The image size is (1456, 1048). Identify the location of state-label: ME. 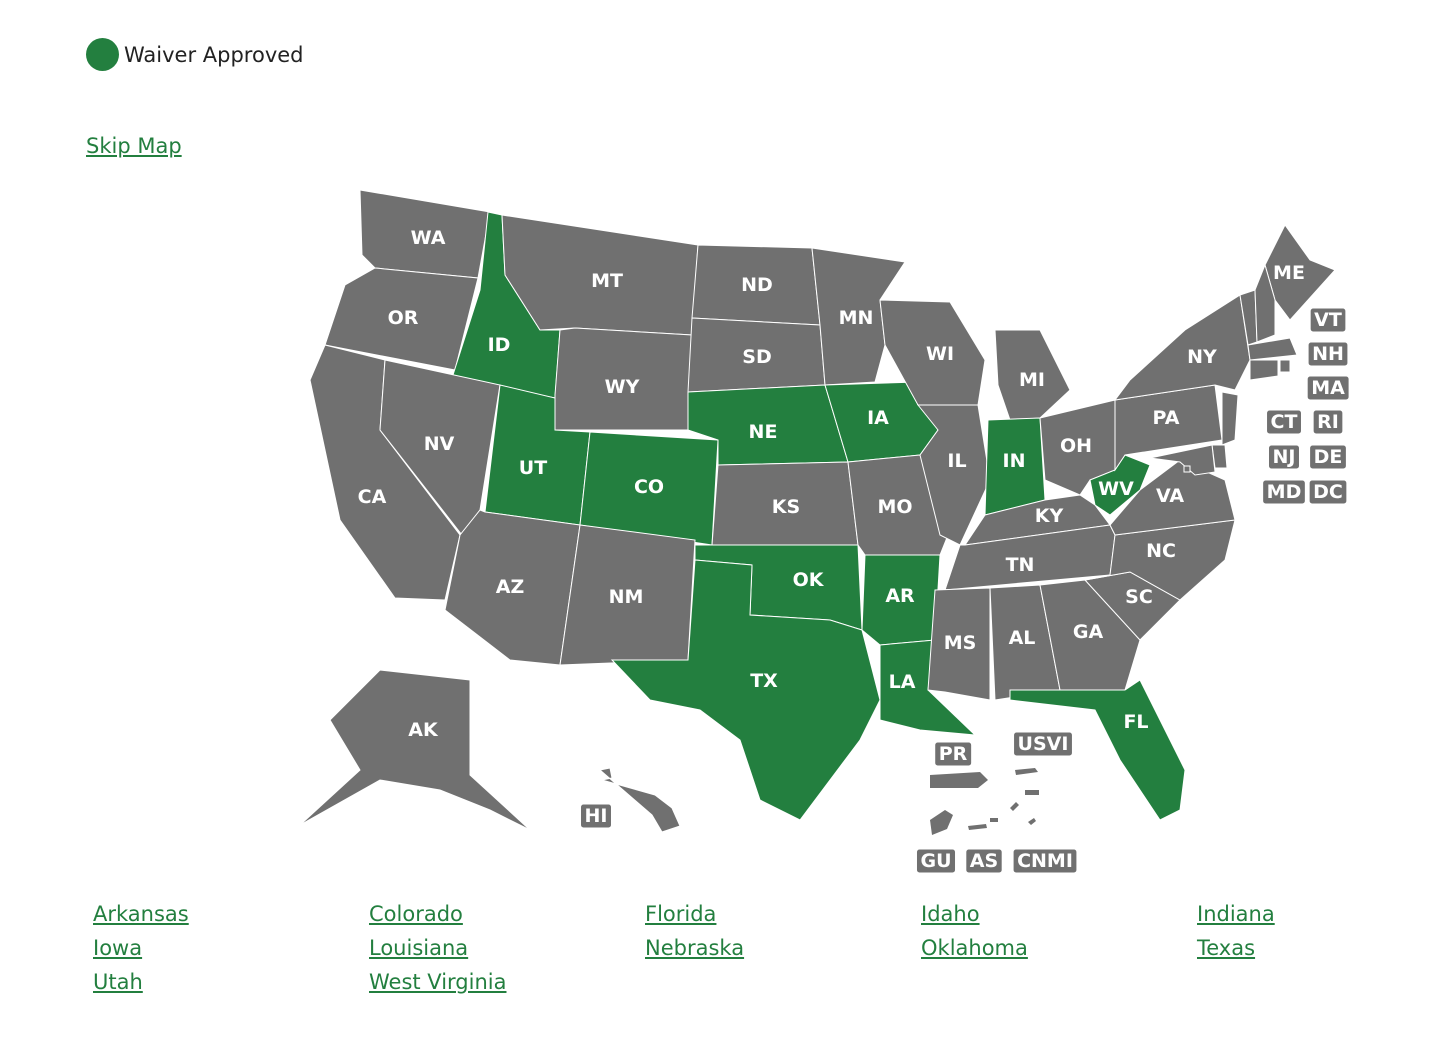
(1289, 273).